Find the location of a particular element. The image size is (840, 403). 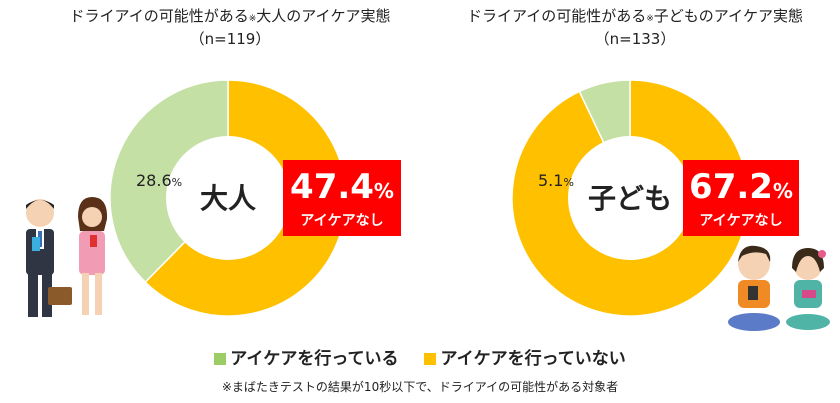

callout-percent: 67.2% is located at coordinates (741, 189).